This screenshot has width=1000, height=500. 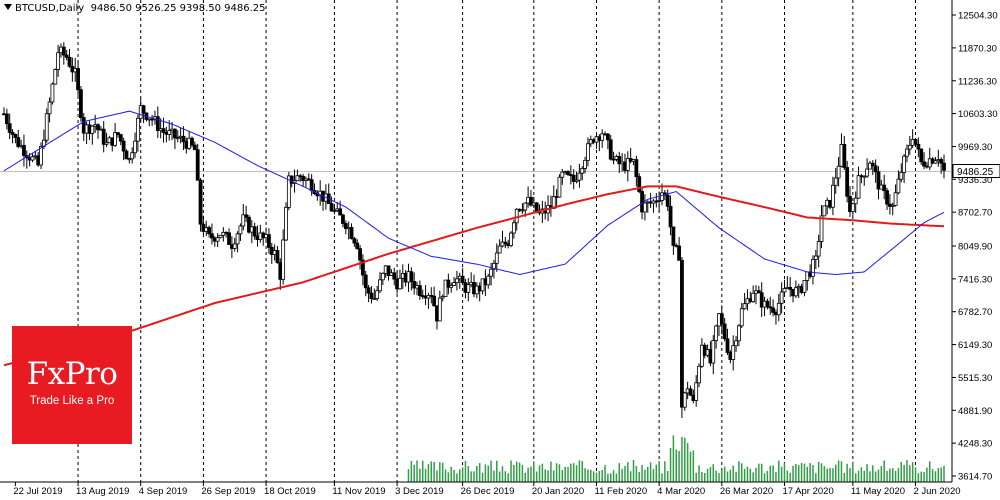 I want to click on price-tick-label: 3614.70, so click(x=975, y=477).